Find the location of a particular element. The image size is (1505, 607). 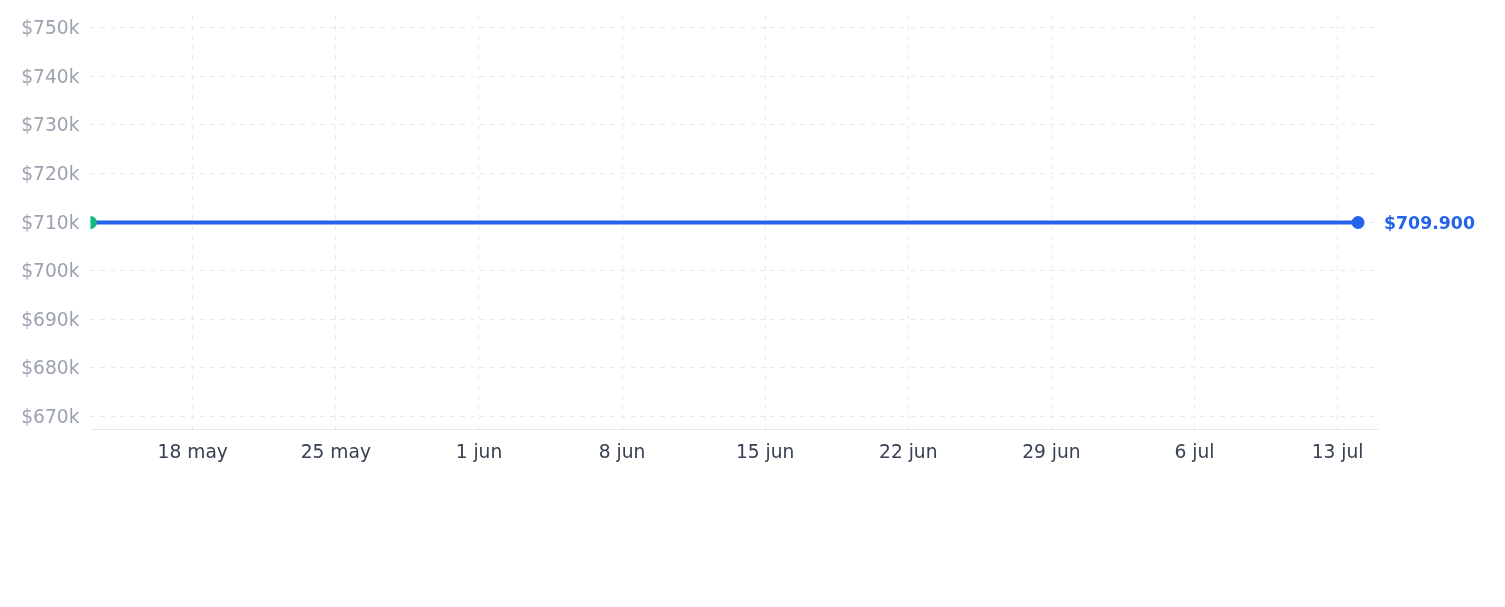

x-tick-label: 15 jun is located at coordinates (765, 451).